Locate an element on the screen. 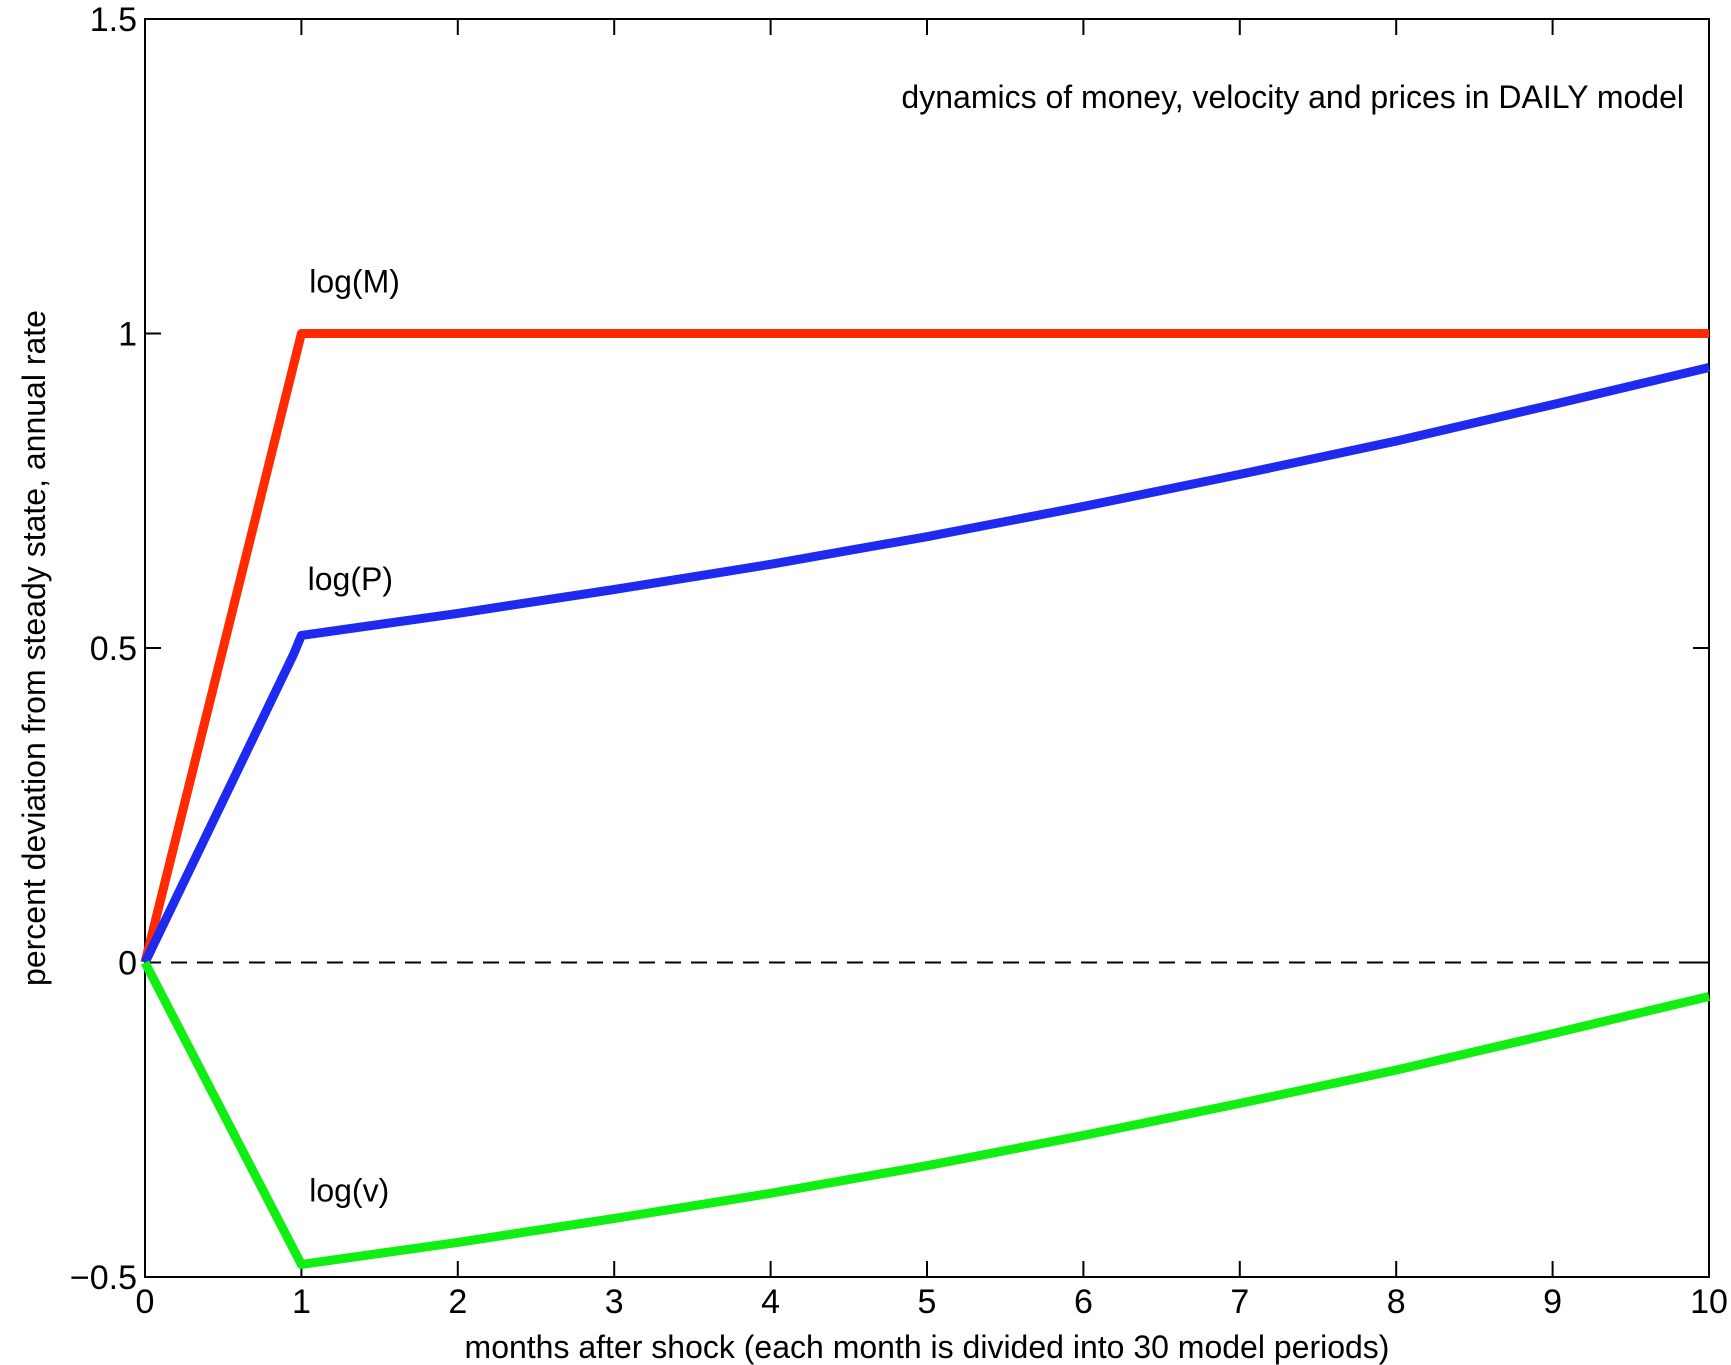  series-label-price: log(P) is located at coordinates (350, 579).